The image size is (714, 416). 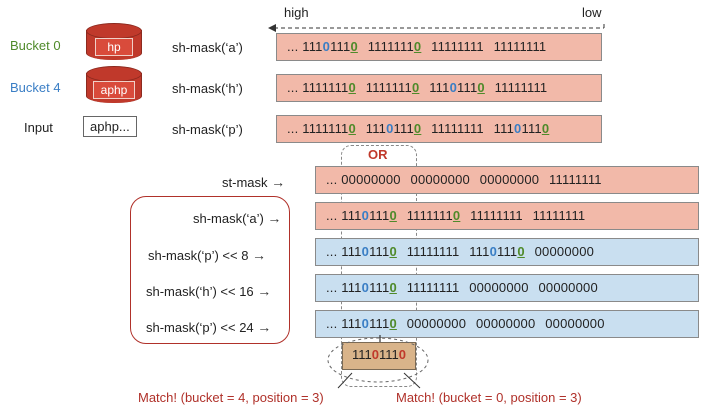 I want to click on top-row-label: sh-mask(‘a’), so click(x=207, y=47).